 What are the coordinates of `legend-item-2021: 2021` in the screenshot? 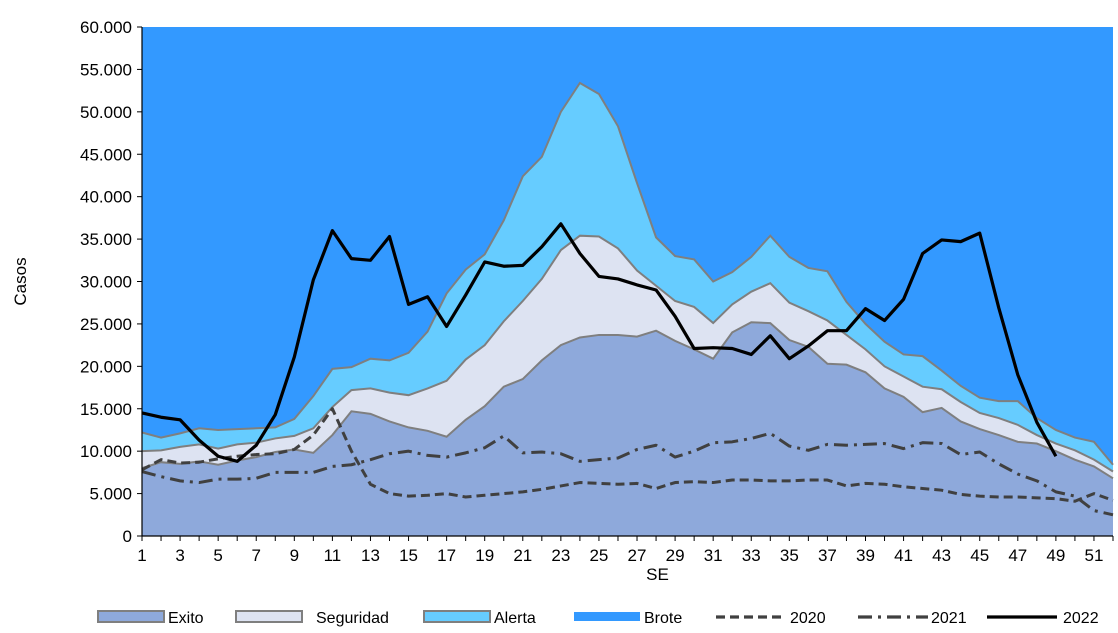 It's located at (912, 618).